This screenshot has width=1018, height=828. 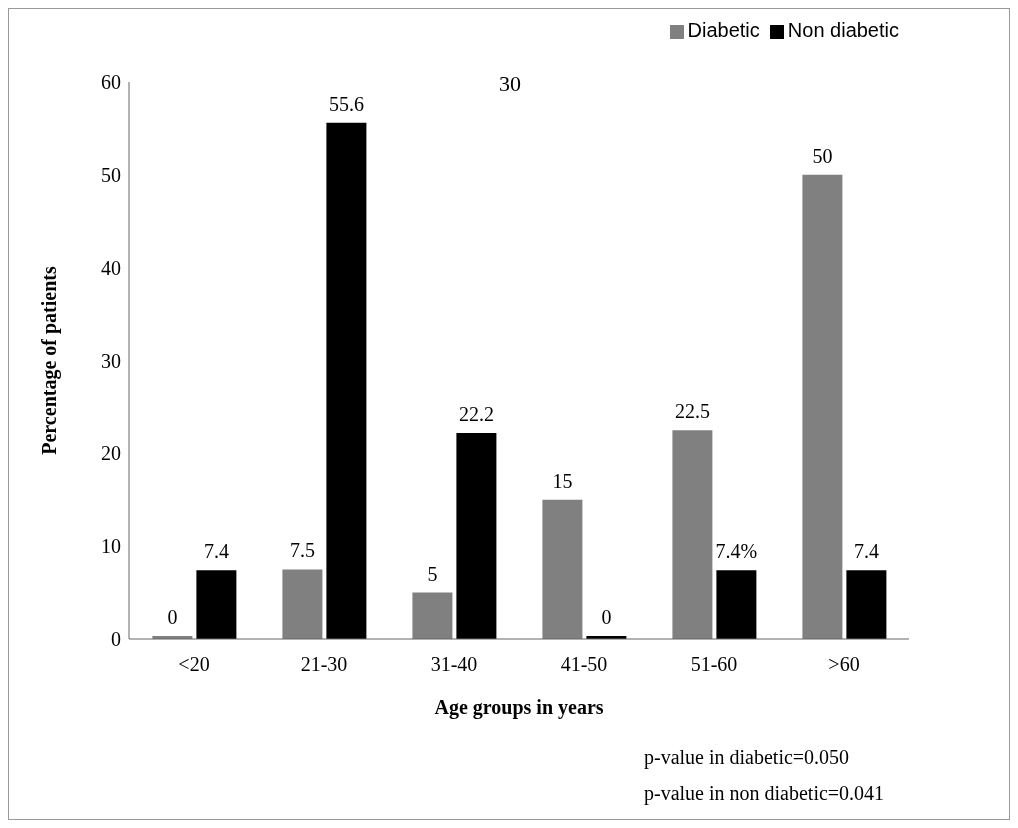 I want to click on x-tick-label: 21-30, so click(x=324, y=664).